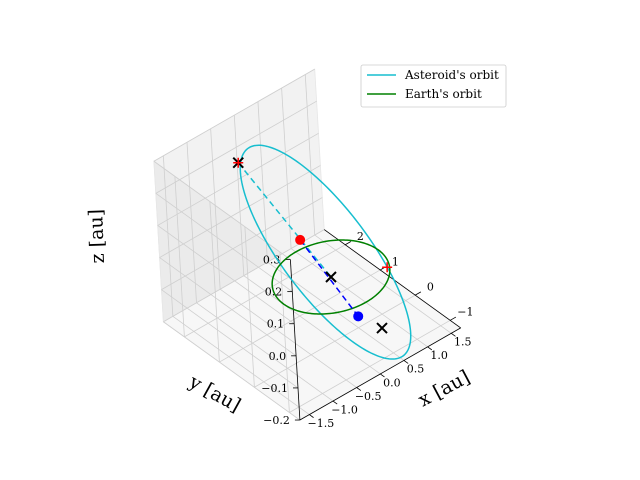  I want to click on y-tick-label: 1, so click(395, 261).